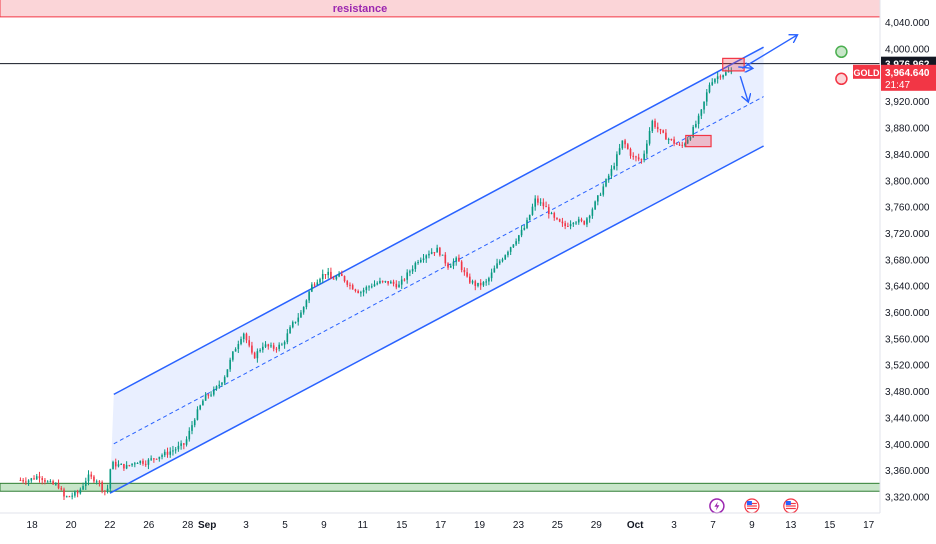 This screenshot has width=936, height=544. Describe the element at coordinates (841, 52) in the screenshot. I see `target-marker-green` at that location.